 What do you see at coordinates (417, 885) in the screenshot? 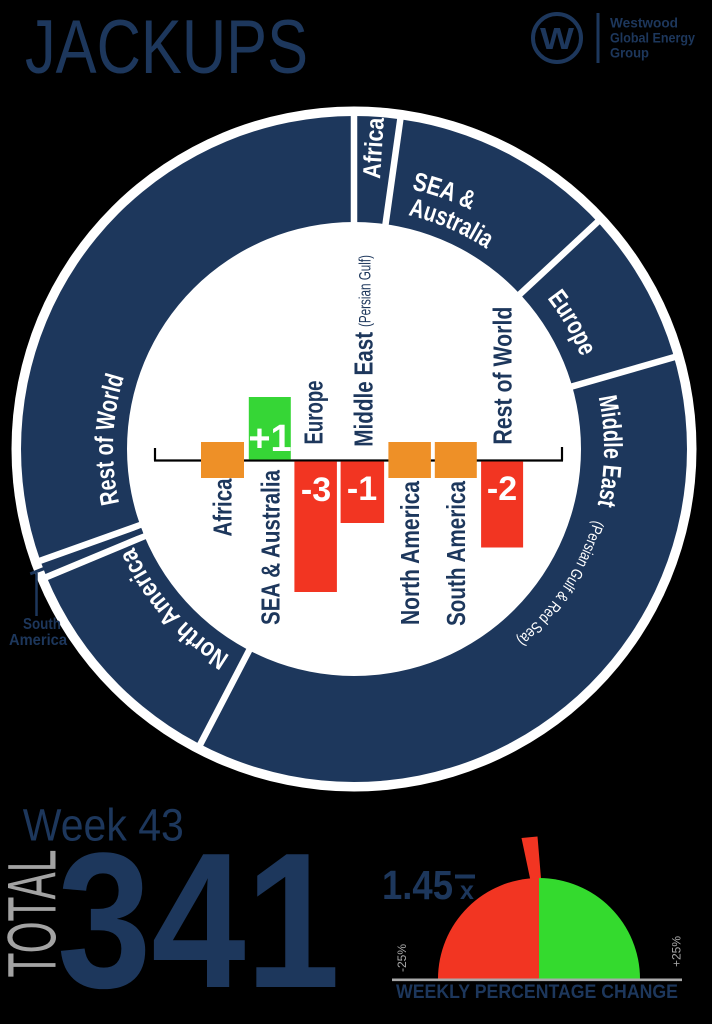
I see `svg-text: 1.45` at bounding box center [417, 885].